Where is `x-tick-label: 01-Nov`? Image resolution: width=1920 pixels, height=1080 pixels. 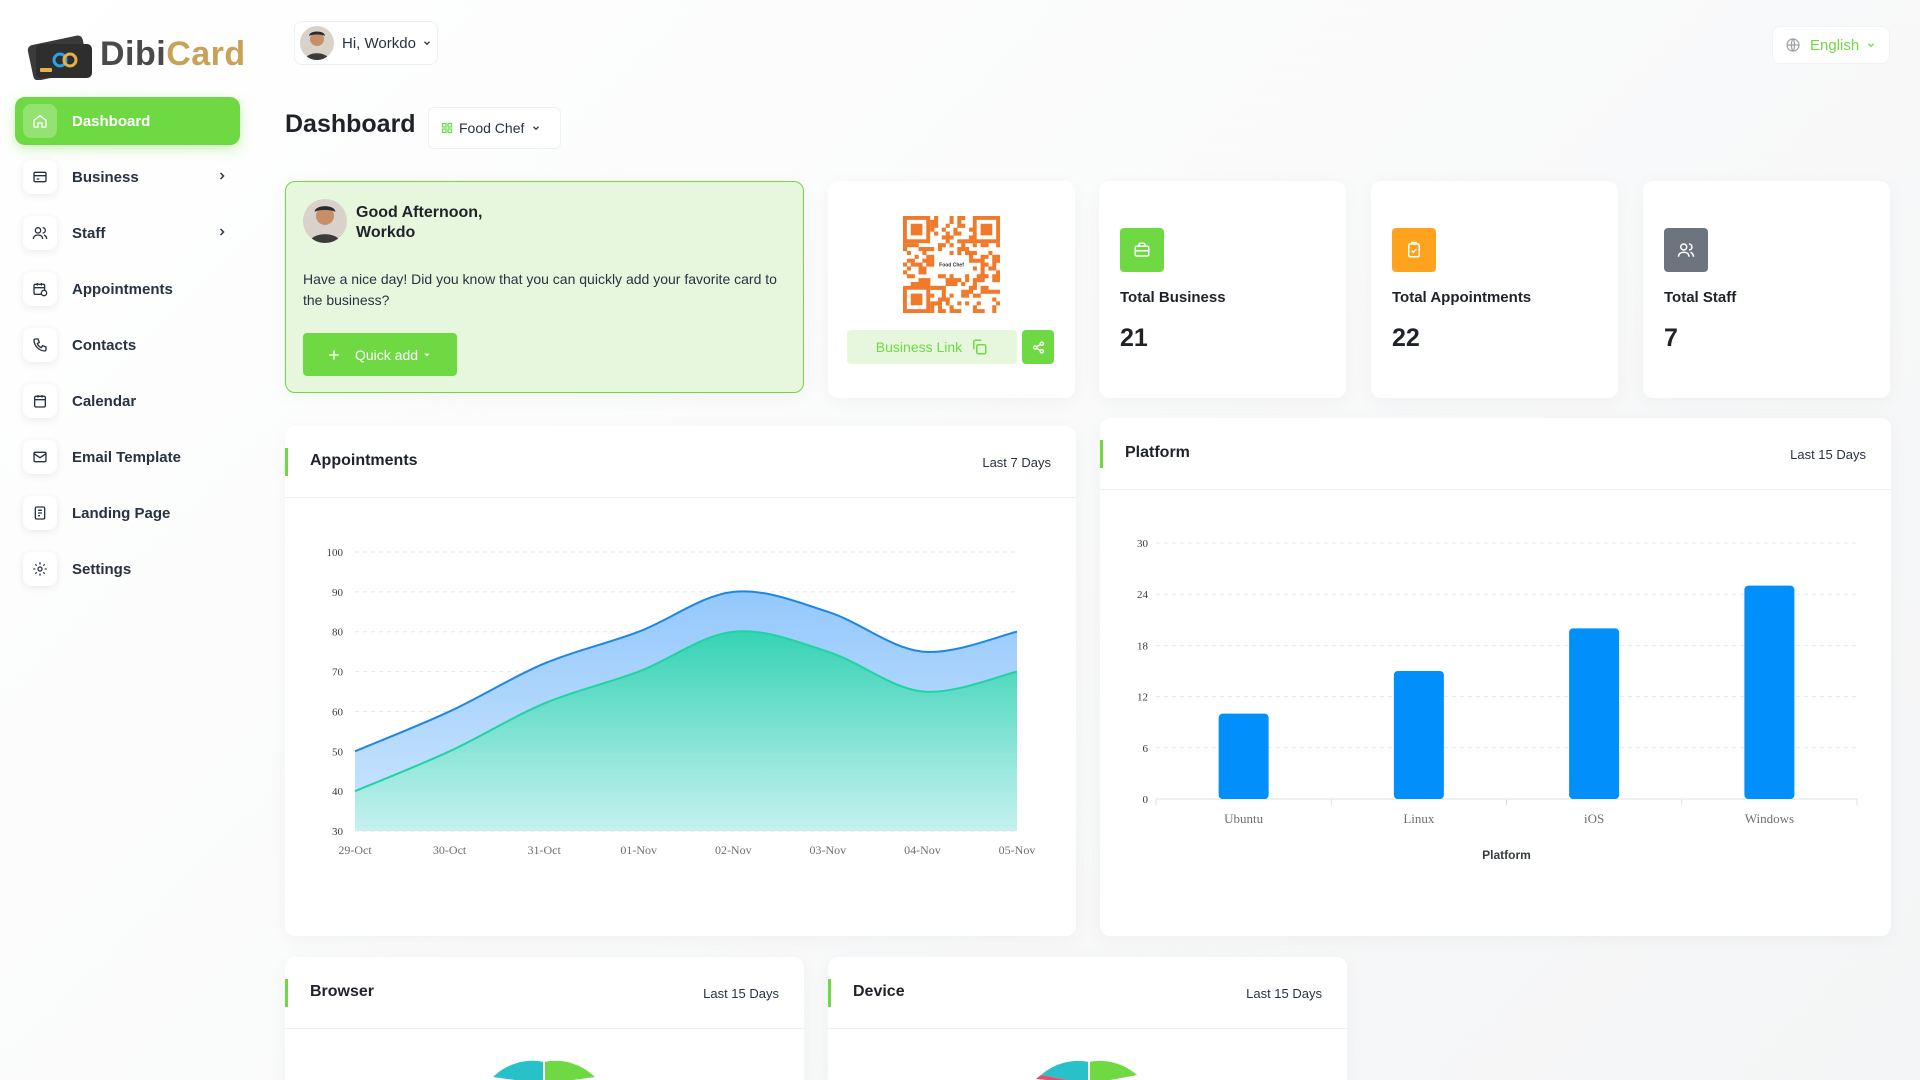
x-tick-label: 01-Nov is located at coordinates (638, 850).